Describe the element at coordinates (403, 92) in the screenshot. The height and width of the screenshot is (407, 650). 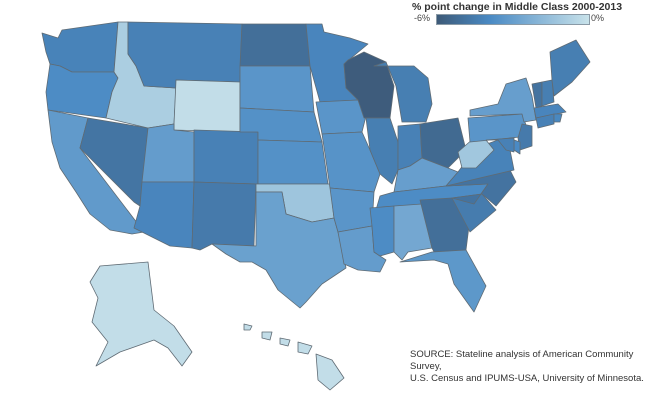
I see `state-mi` at that location.